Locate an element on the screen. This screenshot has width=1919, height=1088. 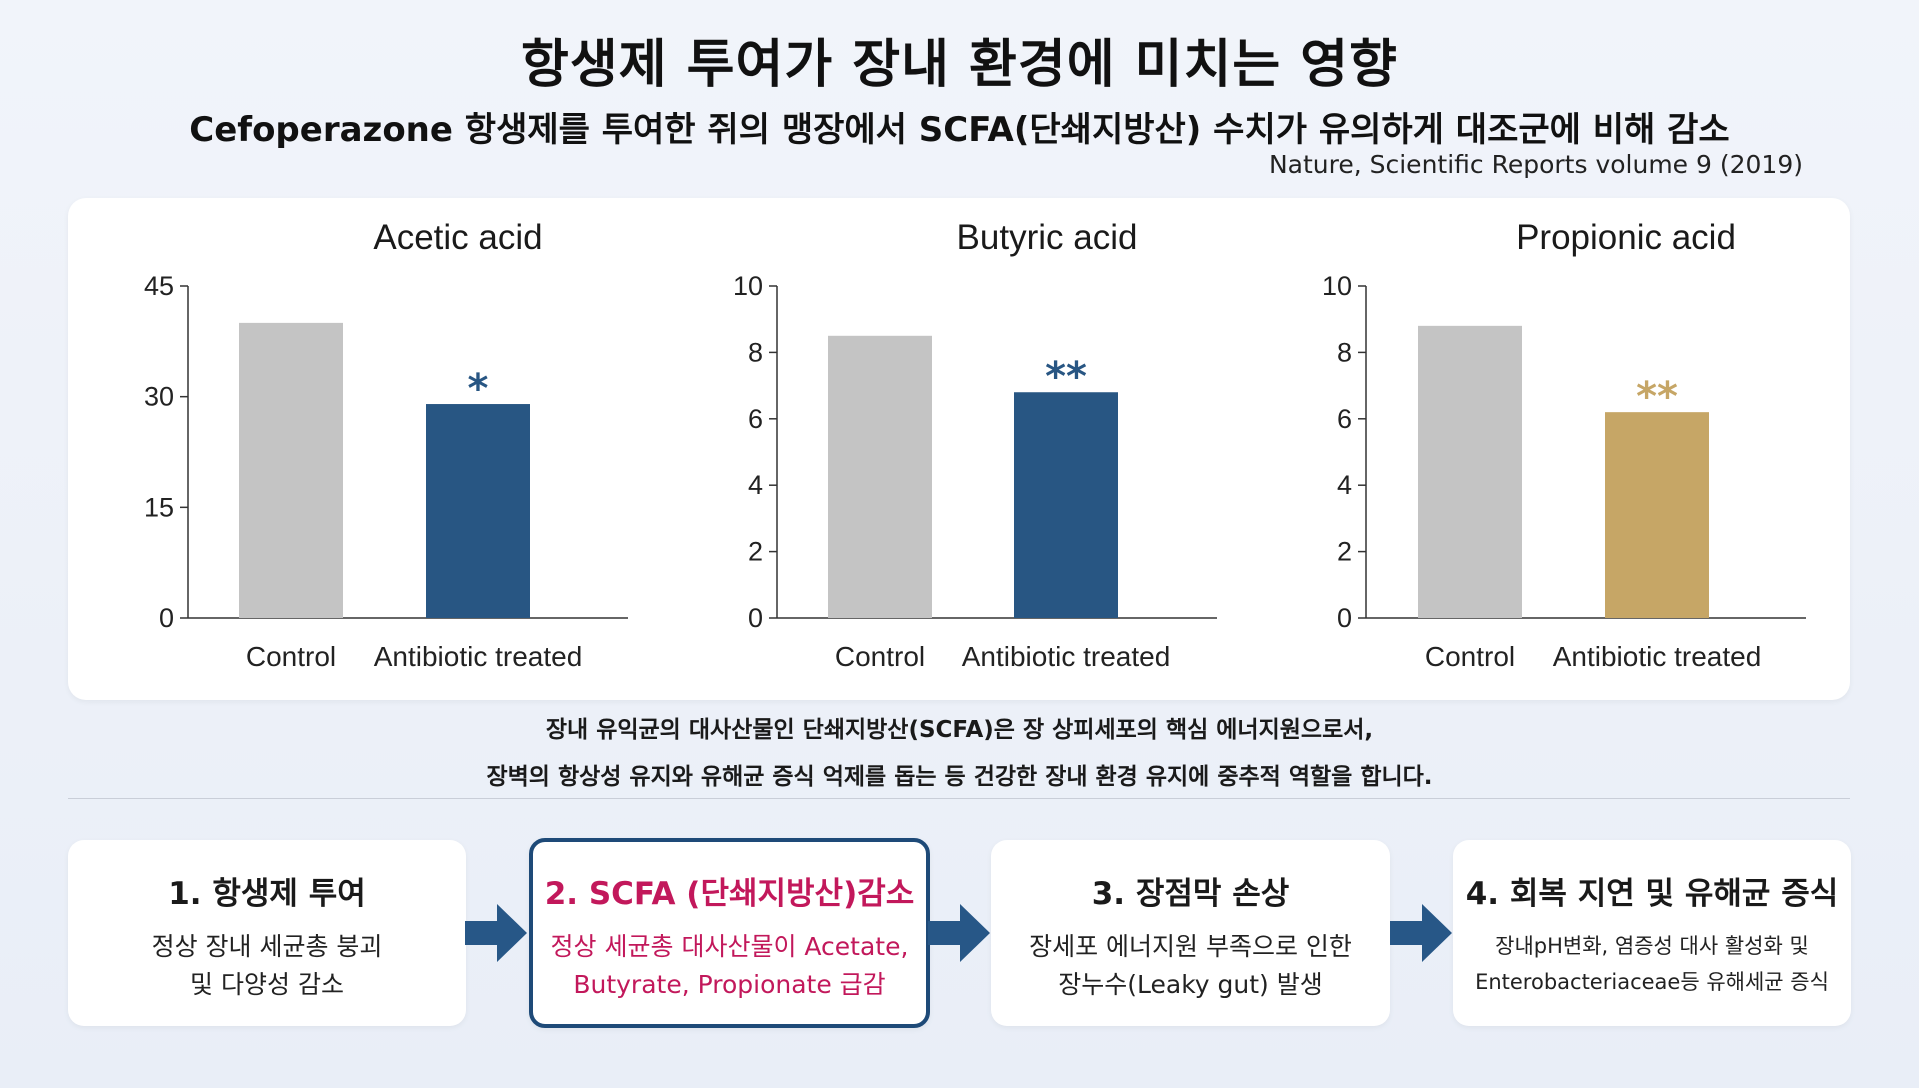
step-3-title: 3. 장점막 손상 is located at coordinates (1190, 894).